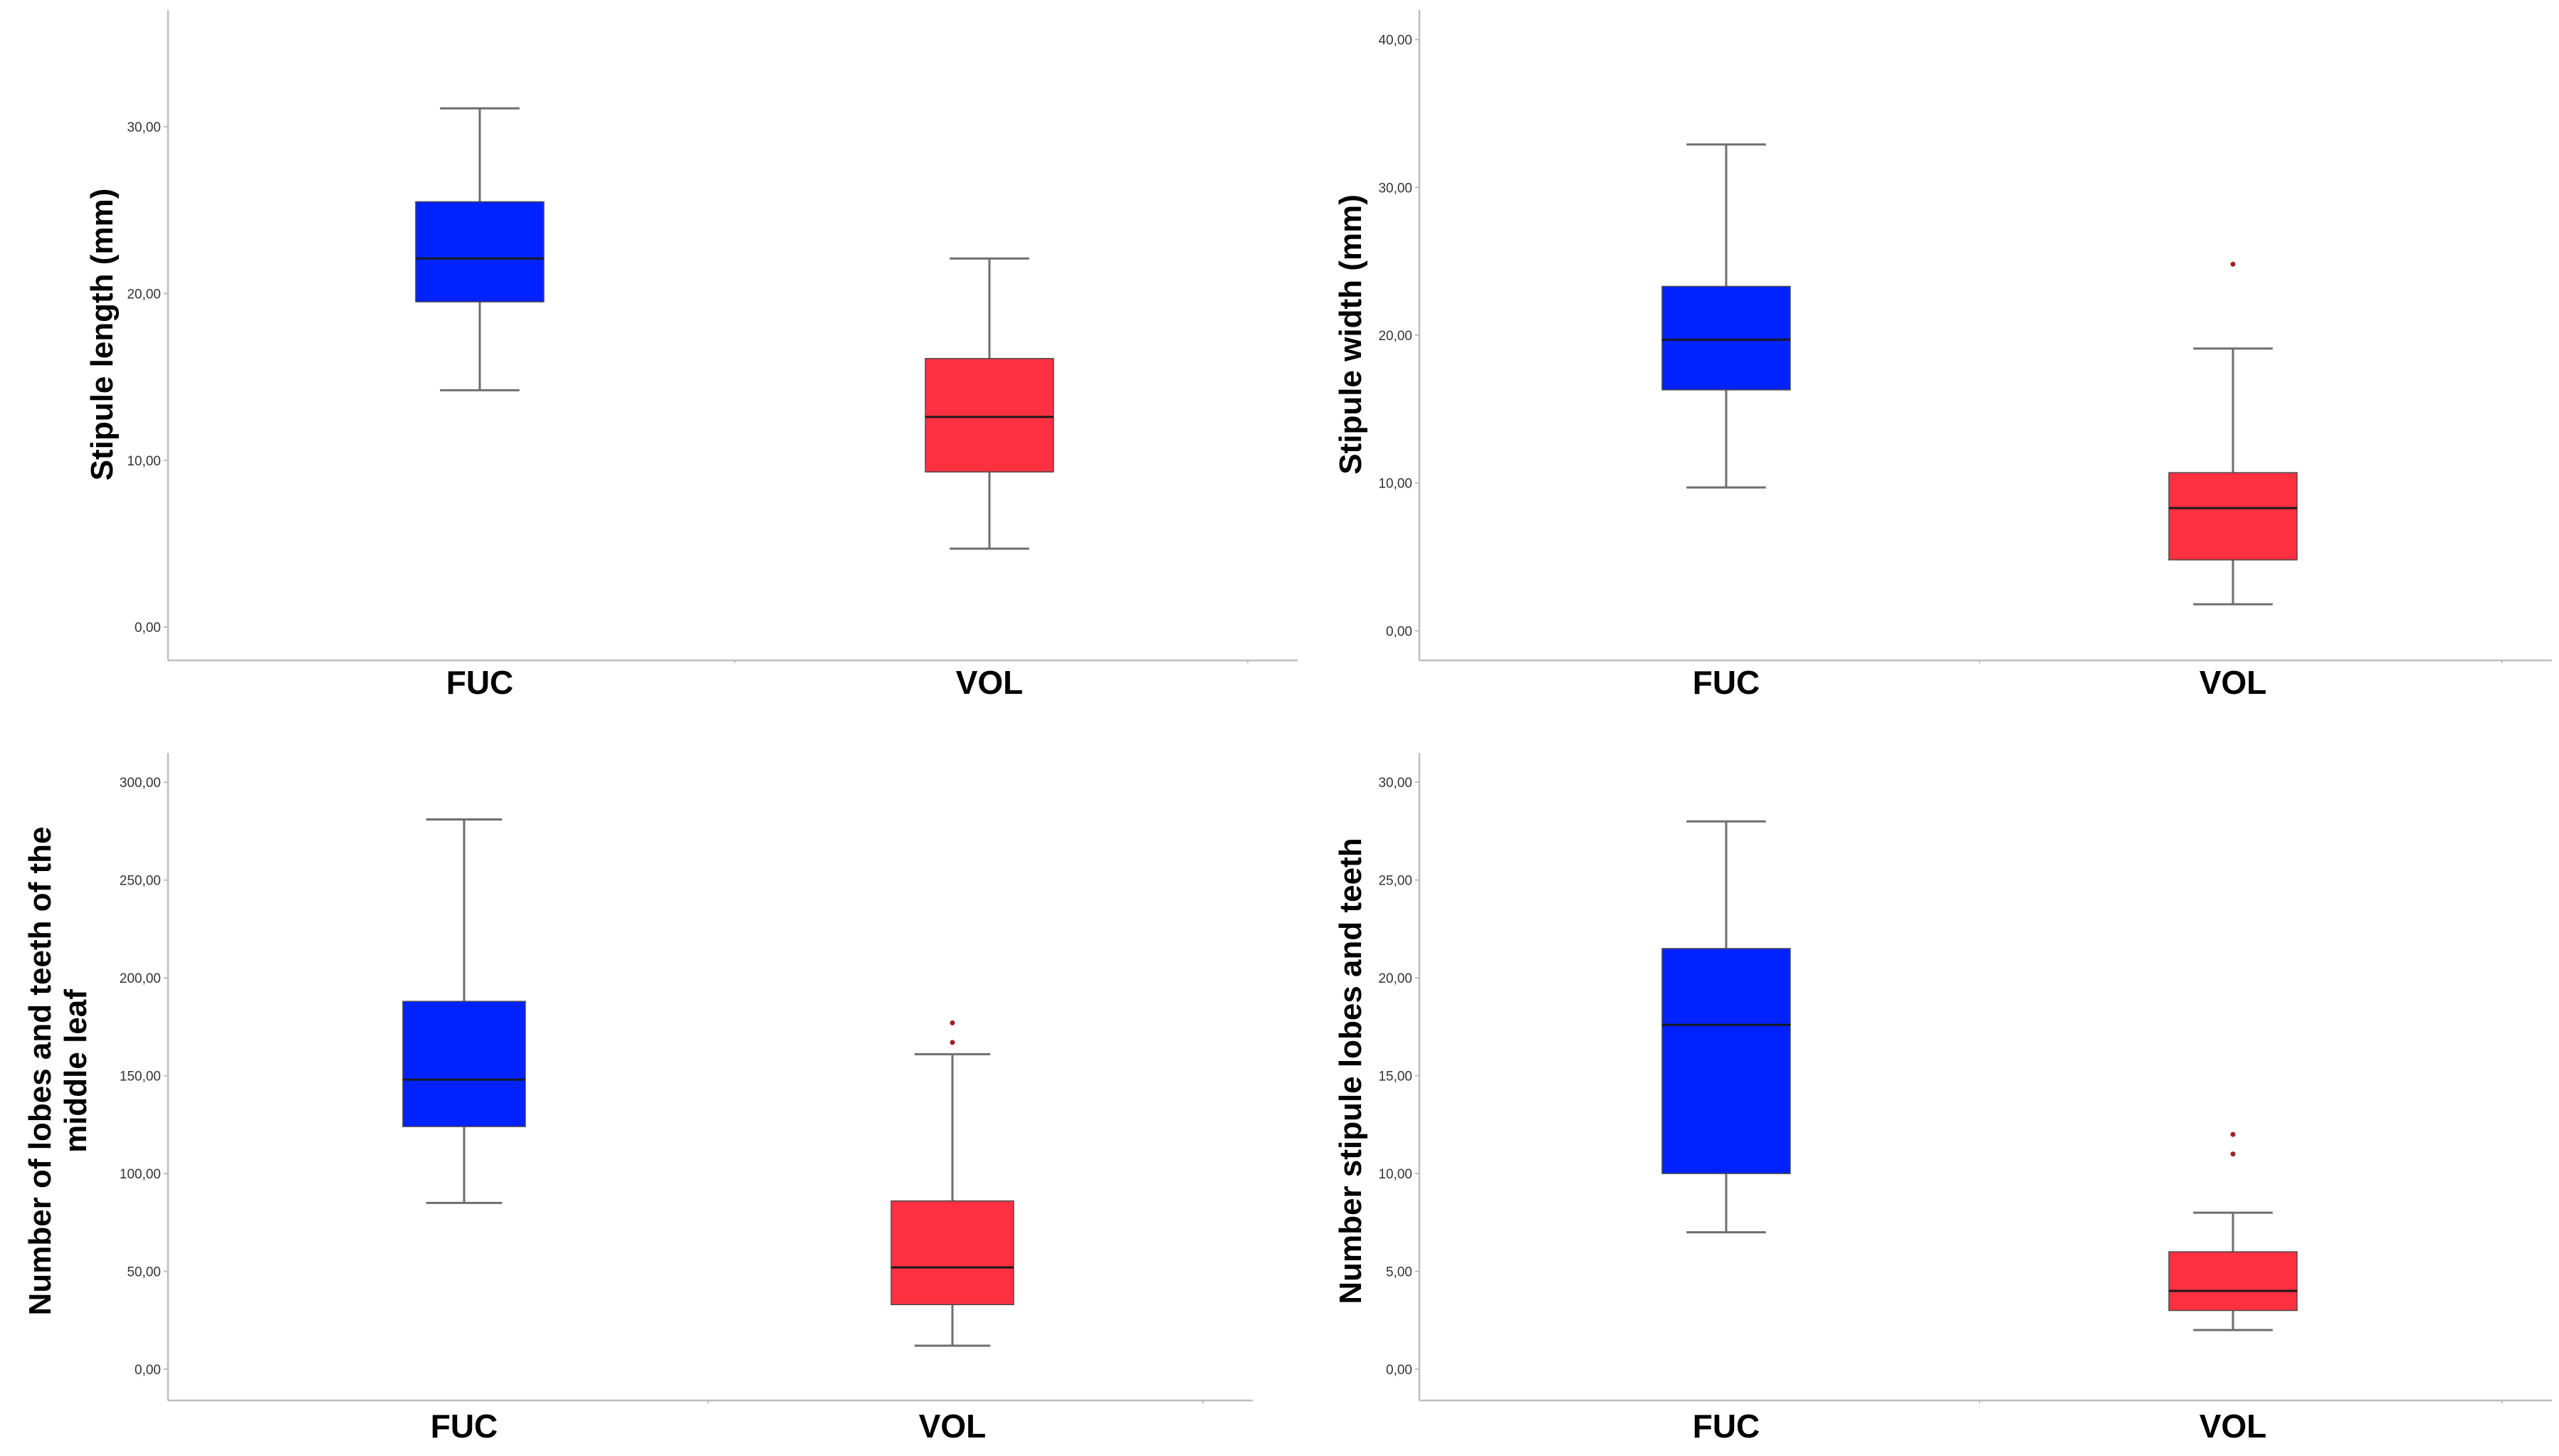 Image resolution: width=2559 pixels, height=1456 pixels. I want to click on y-tick-label: 300,00, so click(140, 783).